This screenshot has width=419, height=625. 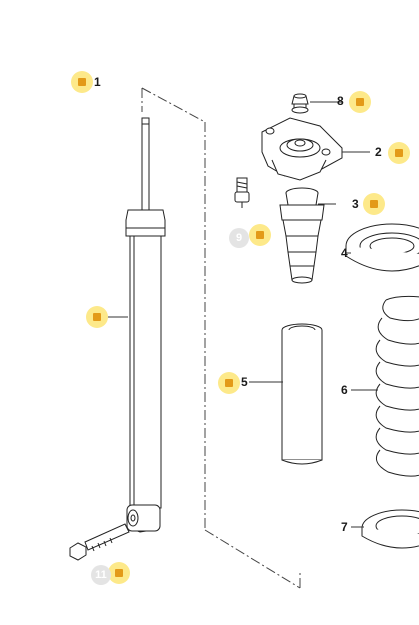 What do you see at coordinates (300, 103) in the screenshot?
I see `top-nut` at bounding box center [300, 103].